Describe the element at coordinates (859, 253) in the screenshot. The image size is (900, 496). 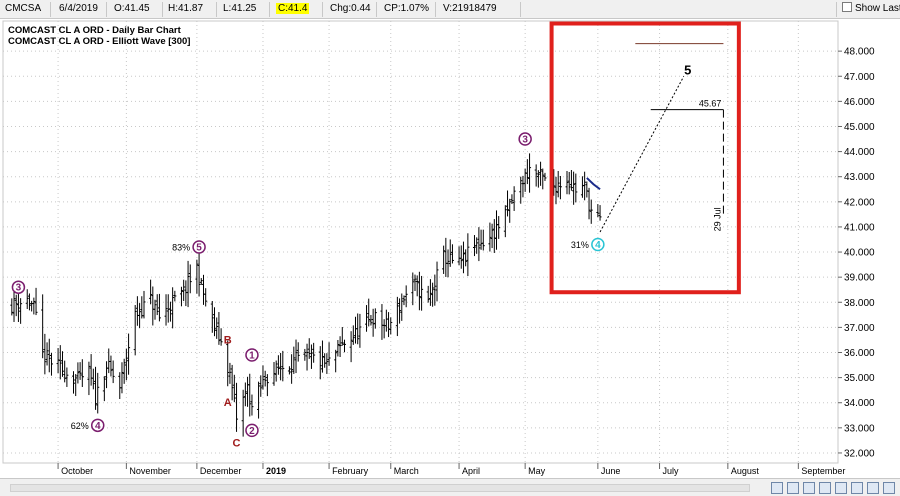
I see `y-tick-label: 40.000` at that location.